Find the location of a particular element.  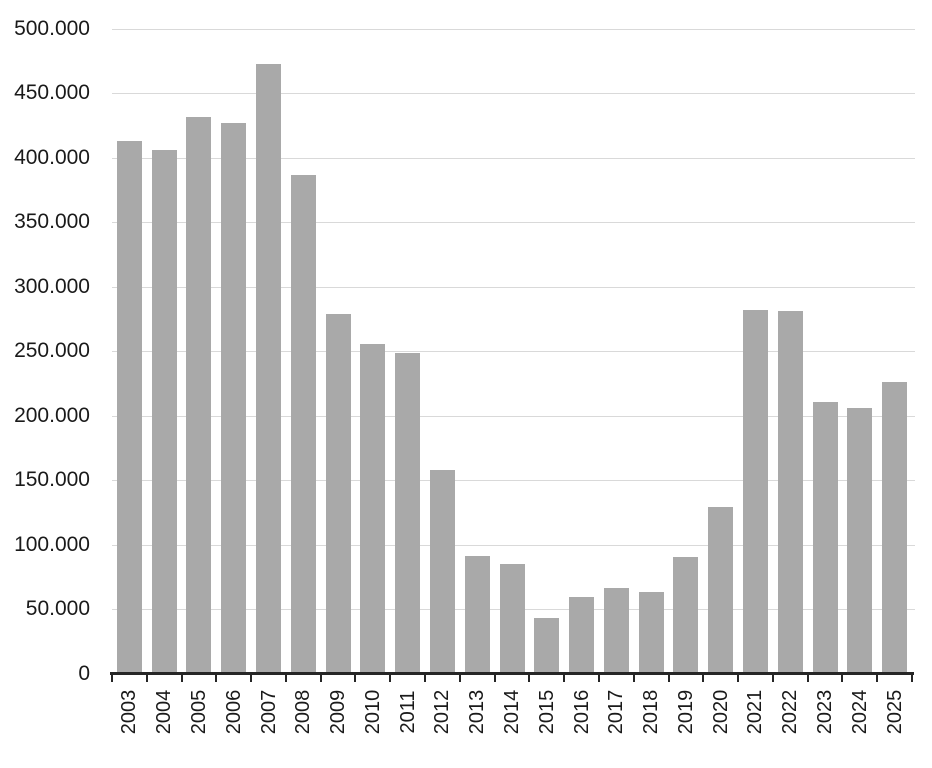

y-axis-tick-label: 50.000 is located at coordinates (57, 609).